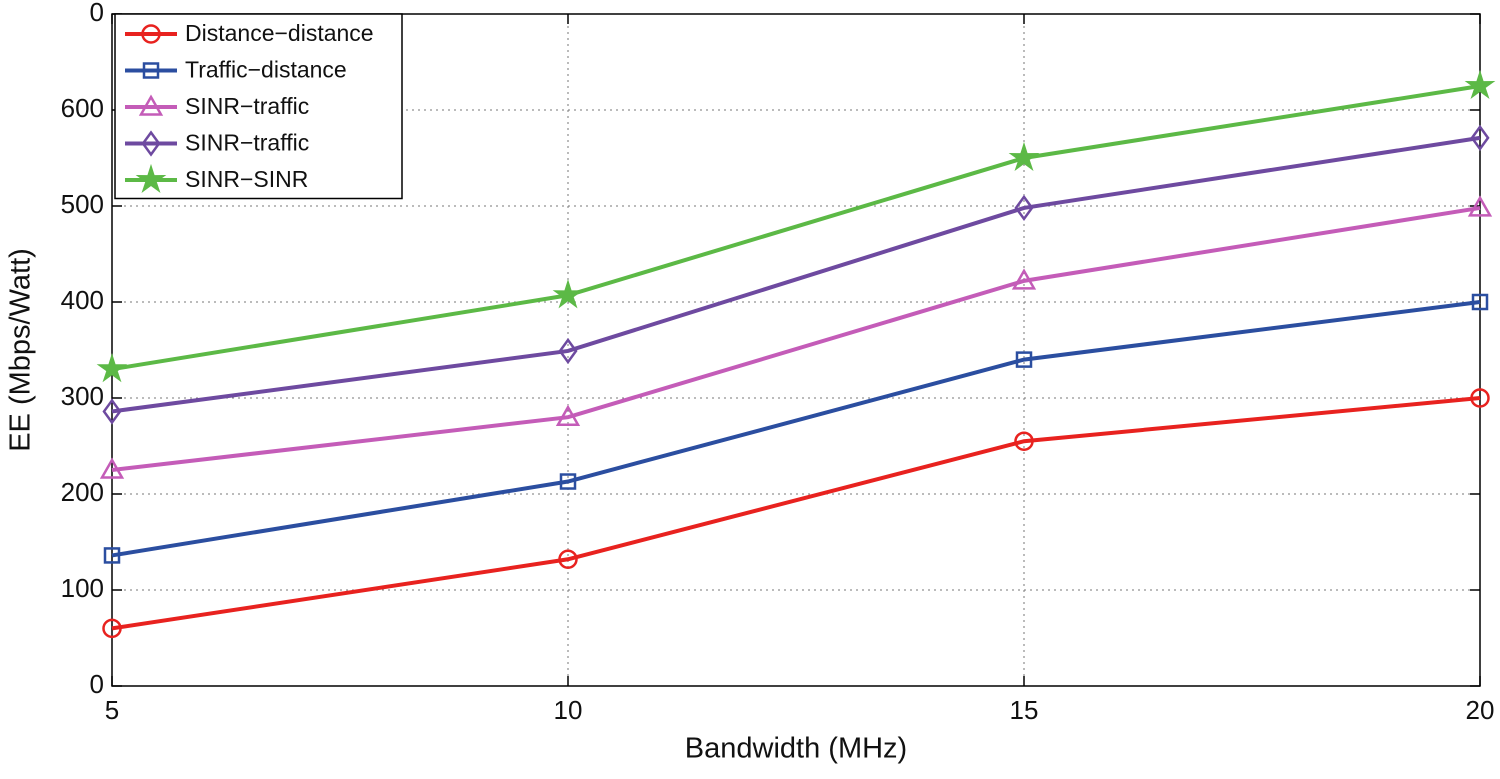 The image size is (1500, 779). Describe the element at coordinates (82, 108) in the screenshot. I see `y-tick-label: 600` at that location.